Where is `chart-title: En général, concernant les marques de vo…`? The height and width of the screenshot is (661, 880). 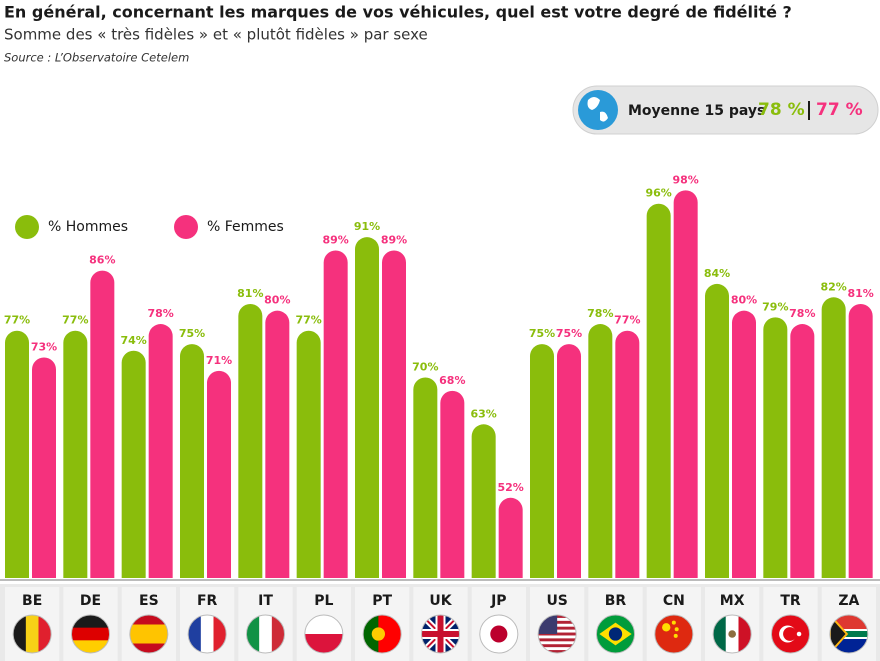
chart-title: En général, concernant les marques de vo… is located at coordinates (398, 12).